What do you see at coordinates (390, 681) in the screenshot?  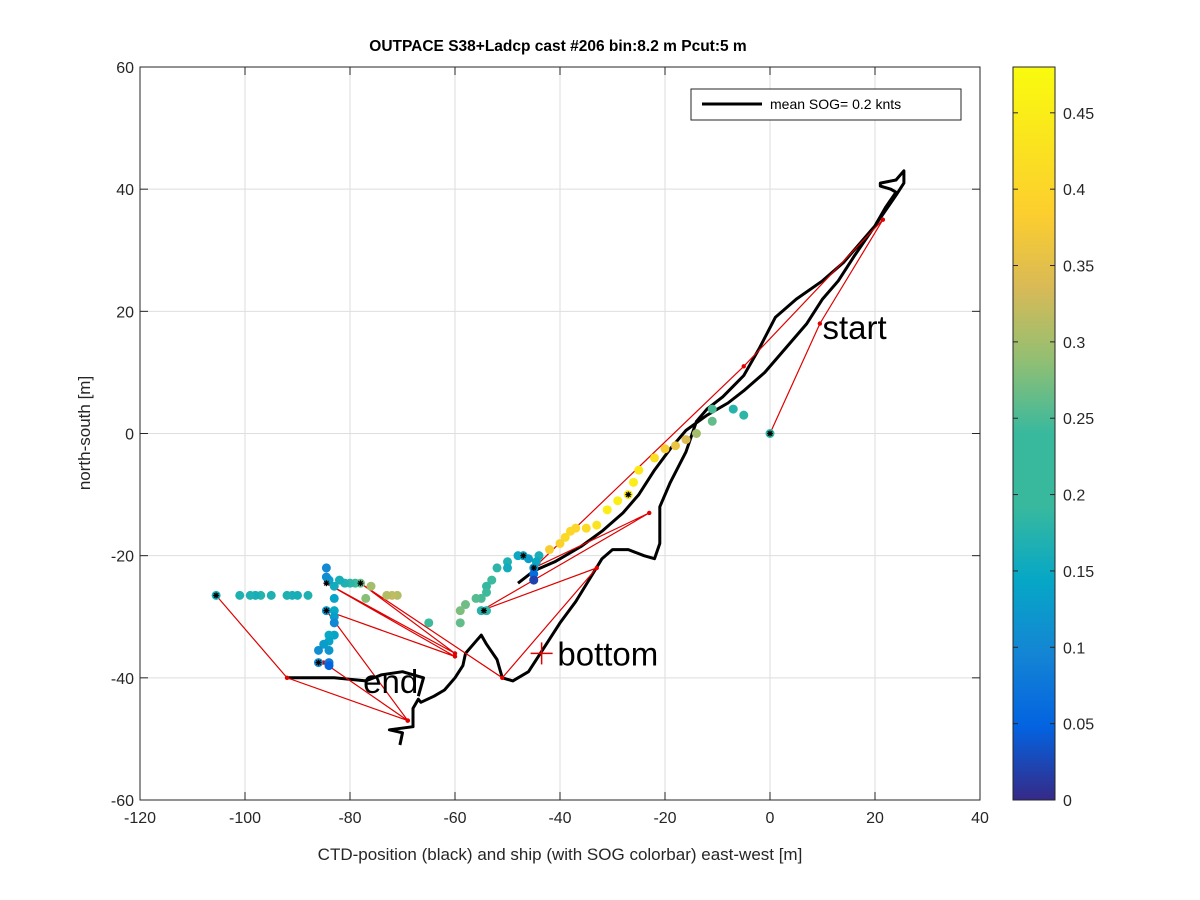 I see `annotation-end: end` at bounding box center [390, 681].